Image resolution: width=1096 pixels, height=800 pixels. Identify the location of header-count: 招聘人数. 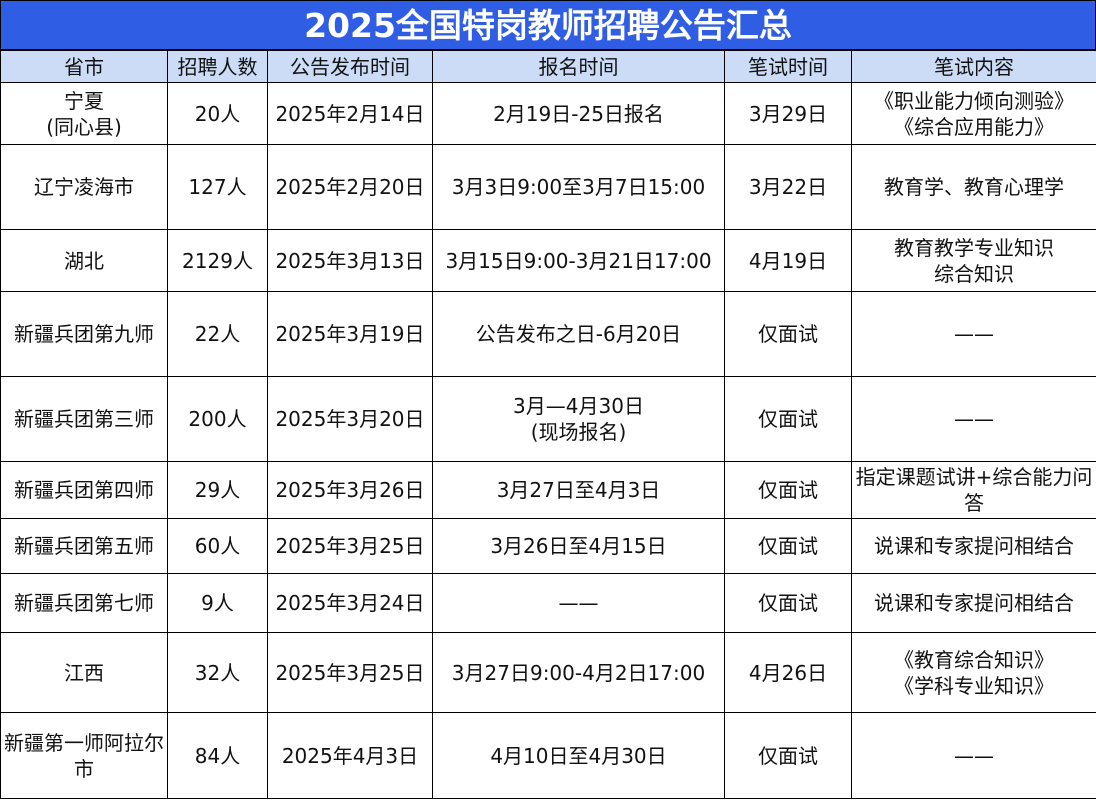
(217, 66).